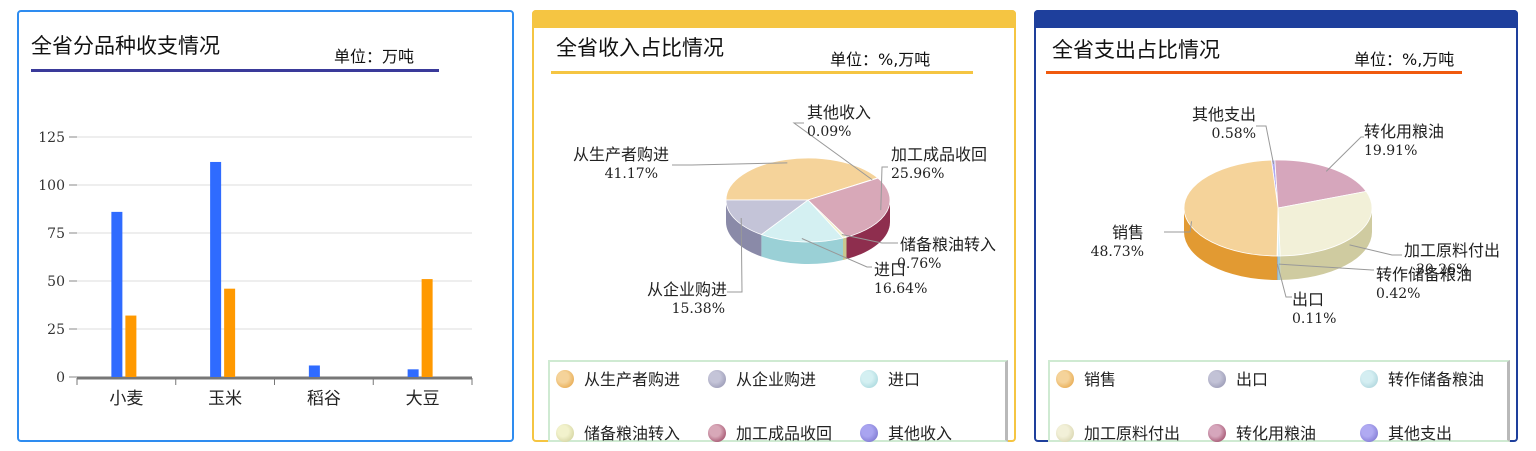 Image resolution: width=1536 pixels, height=451 pixels. What do you see at coordinates (51, 138) in the screenshot?
I see `y-tick-label: 125` at bounding box center [51, 138].